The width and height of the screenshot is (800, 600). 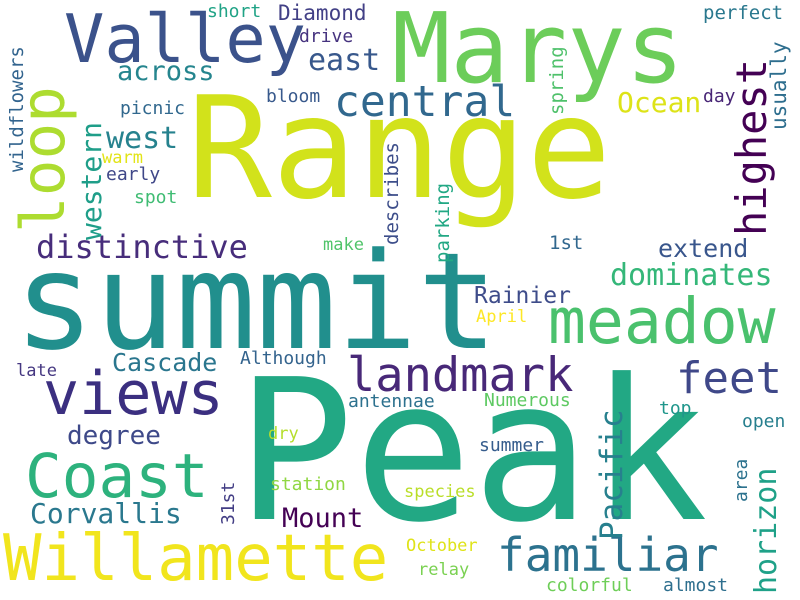 I want to click on word-across: across, so click(x=166, y=71).